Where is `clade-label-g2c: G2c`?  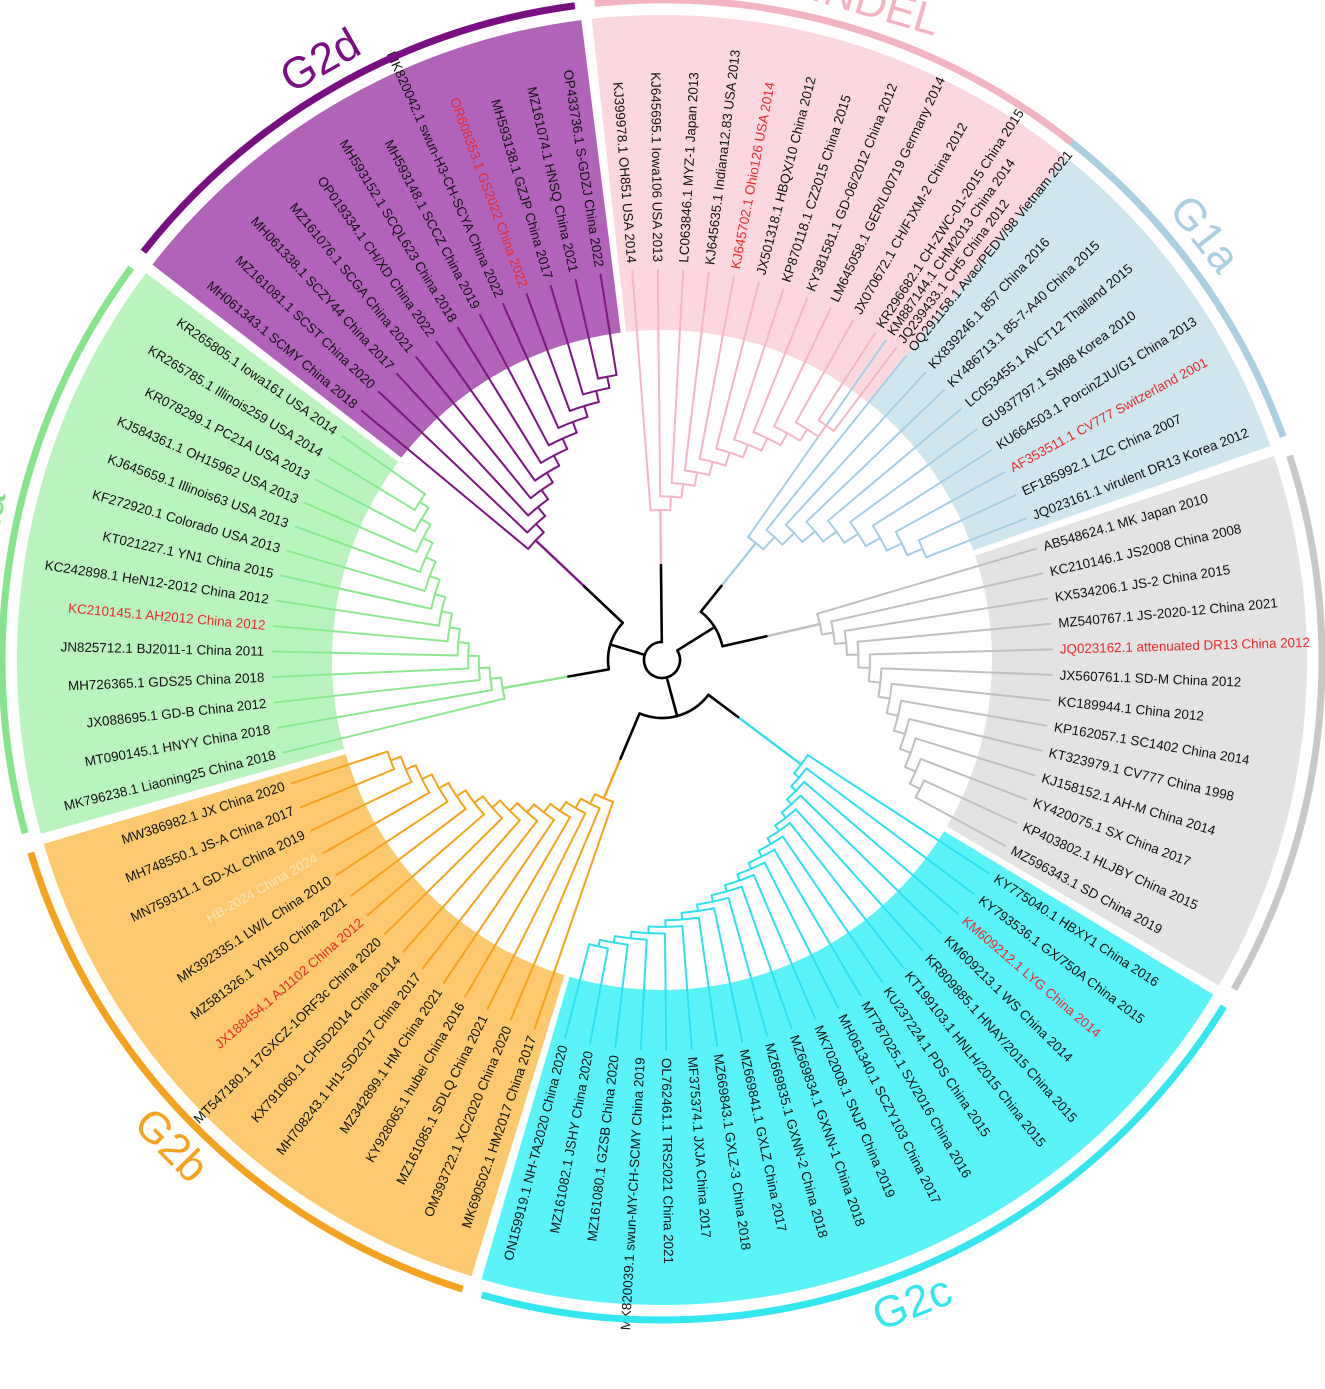 clade-label-g2c: G2c is located at coordinates (912, 1303).